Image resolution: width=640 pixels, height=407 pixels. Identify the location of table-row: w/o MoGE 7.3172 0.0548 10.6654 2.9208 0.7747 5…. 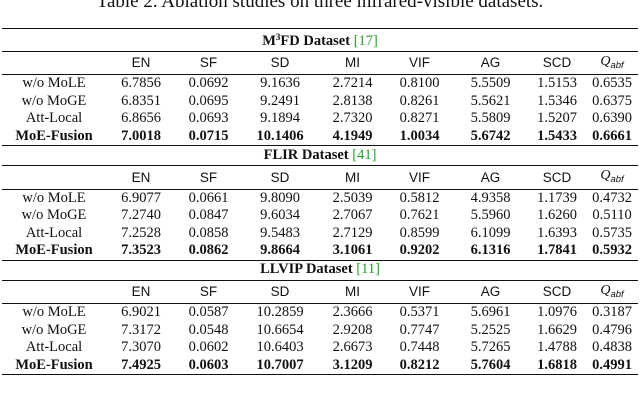
(320, 331).